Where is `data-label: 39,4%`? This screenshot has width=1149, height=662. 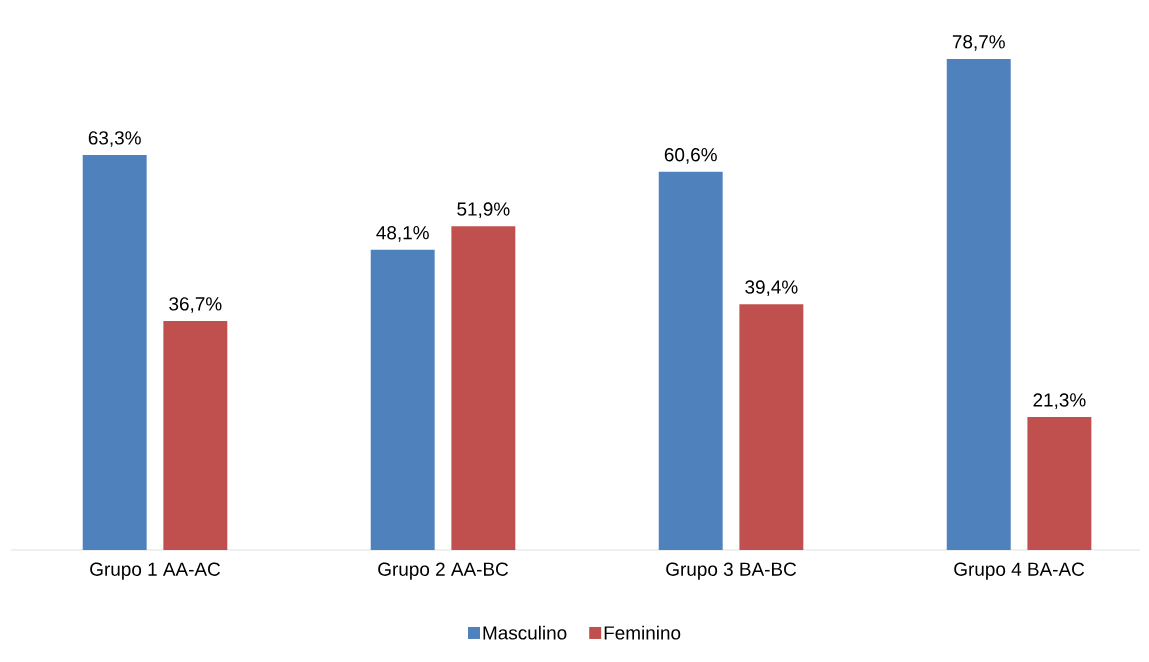 data-label: 39,4% is located at coordinates (771, 288).